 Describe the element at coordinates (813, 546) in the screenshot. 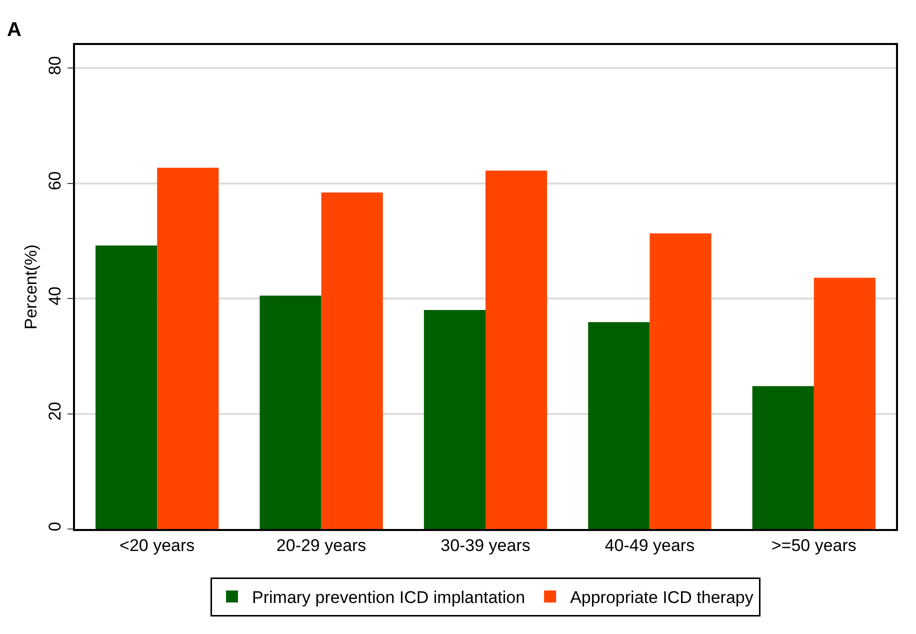

I see `x-tick-label: >=50 years` at that location.